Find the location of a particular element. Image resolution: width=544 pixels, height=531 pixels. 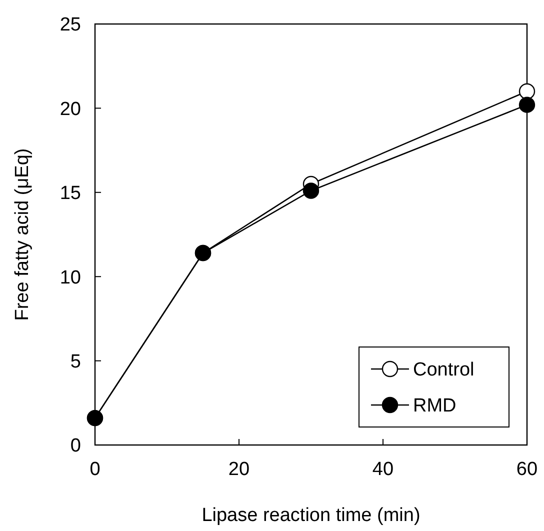

y-tick-label: 15 is located at coordinates (70, 193).